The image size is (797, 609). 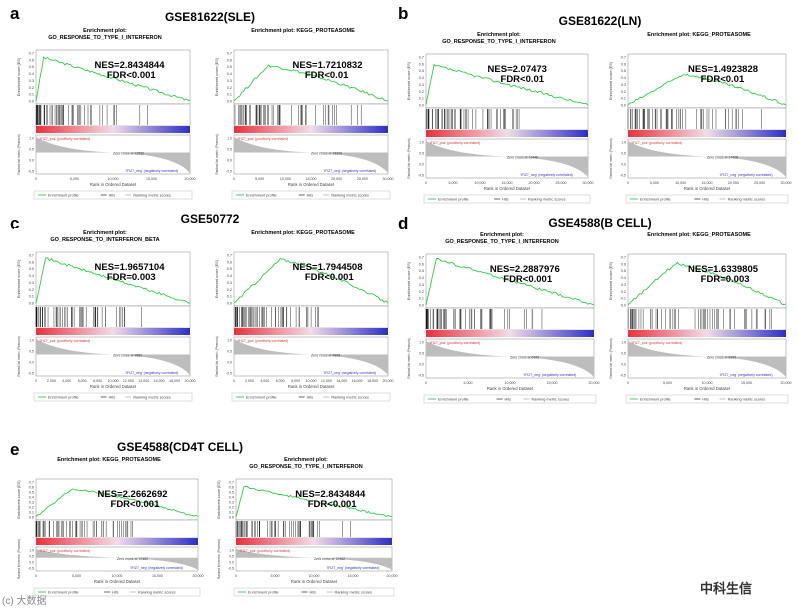 What do you see at coordinates (561, 183) in the screenshot?
I see `x-tick-label: 25,000` at bounding box center [561, 183].